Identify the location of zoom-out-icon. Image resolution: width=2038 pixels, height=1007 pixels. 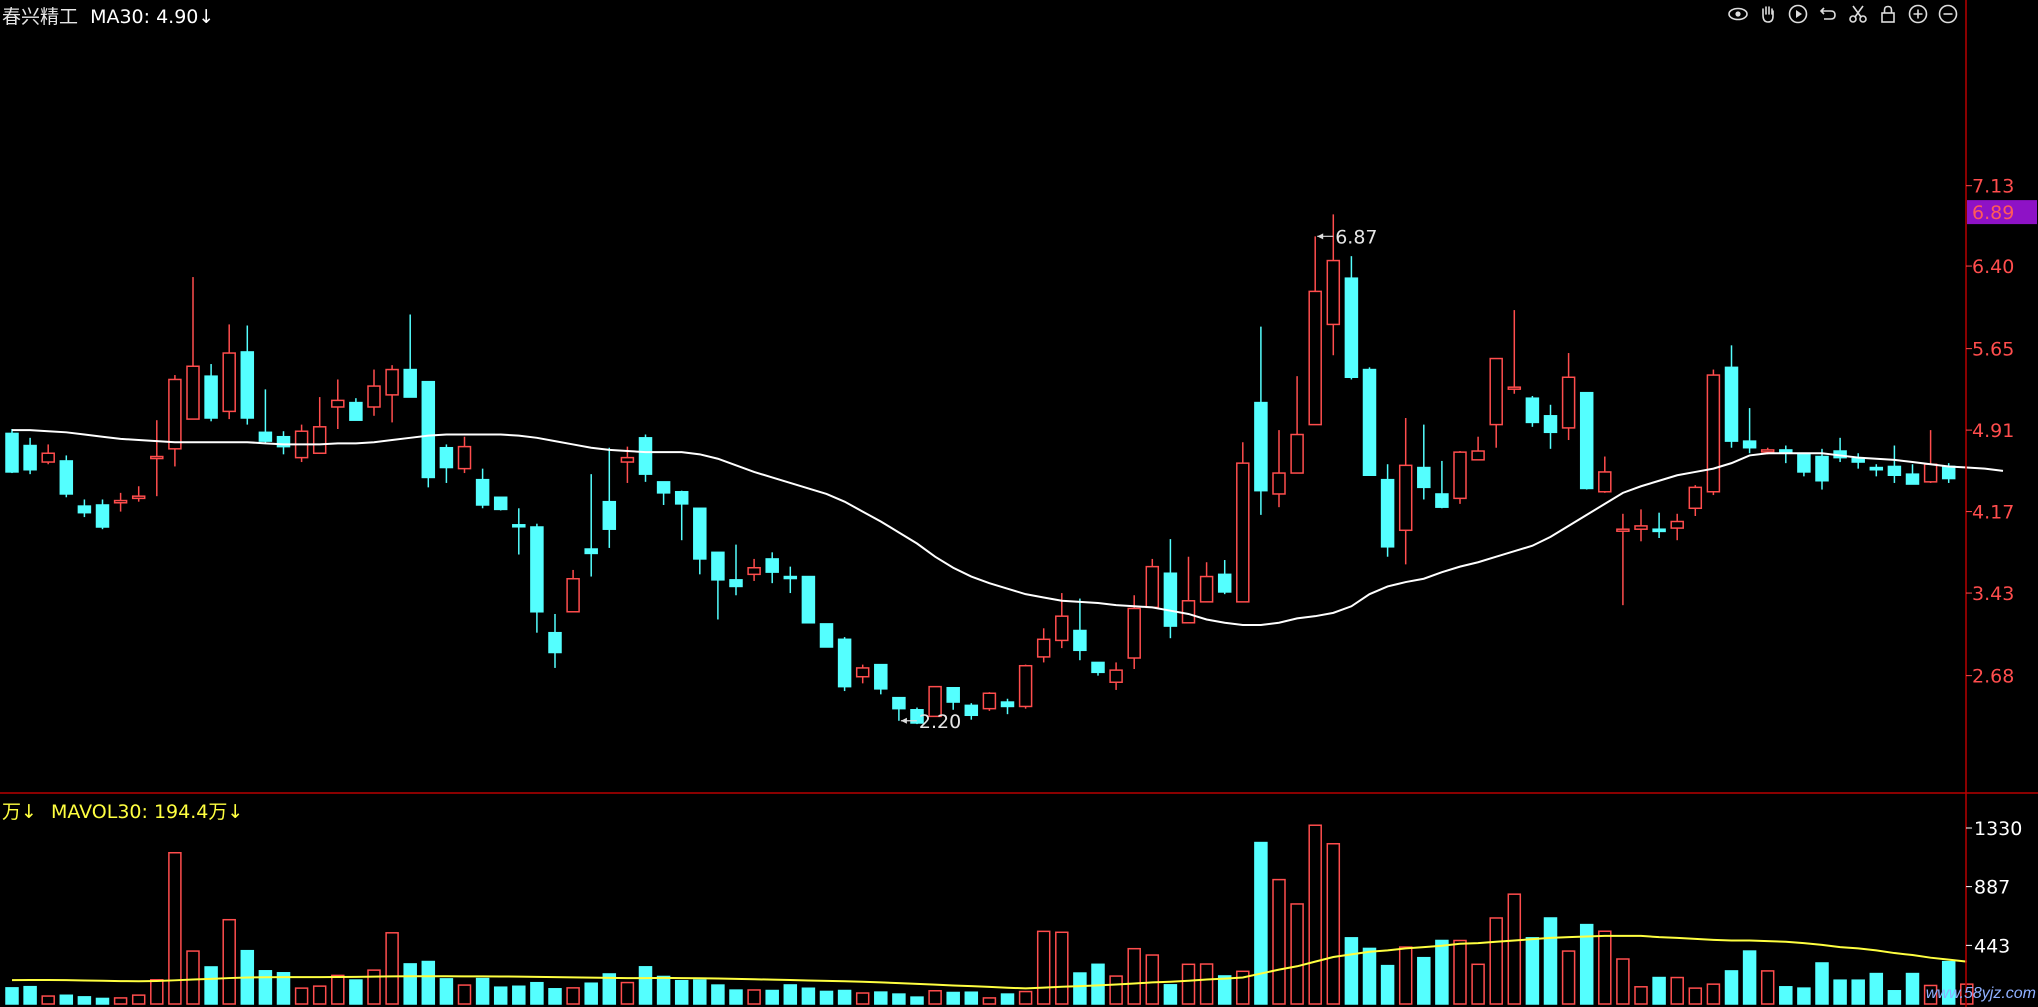
(1948, 14).